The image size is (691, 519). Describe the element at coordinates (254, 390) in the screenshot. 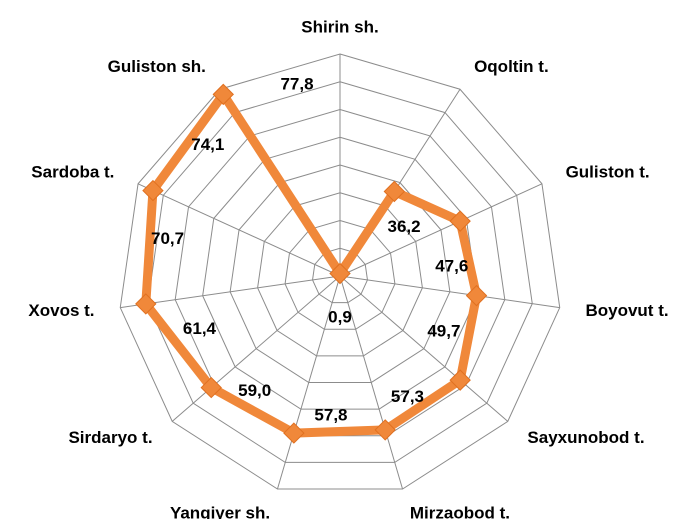

I see `value-label: 59,0` at that location.